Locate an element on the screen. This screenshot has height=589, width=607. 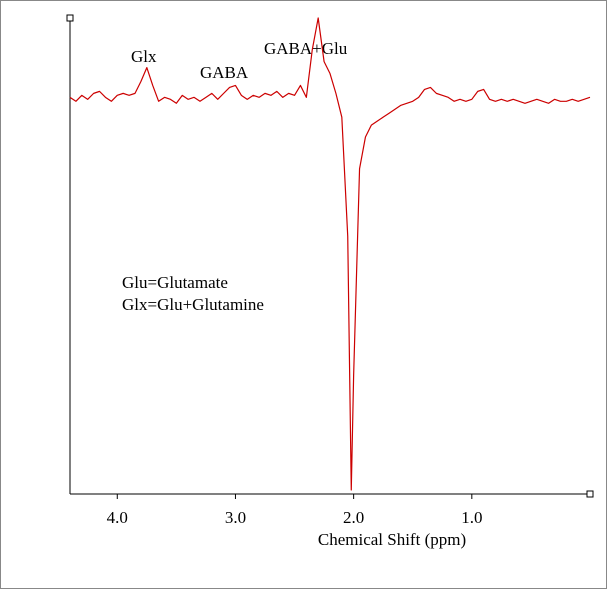
annotation: GABA+Glu is located at coordinates (306, 48).